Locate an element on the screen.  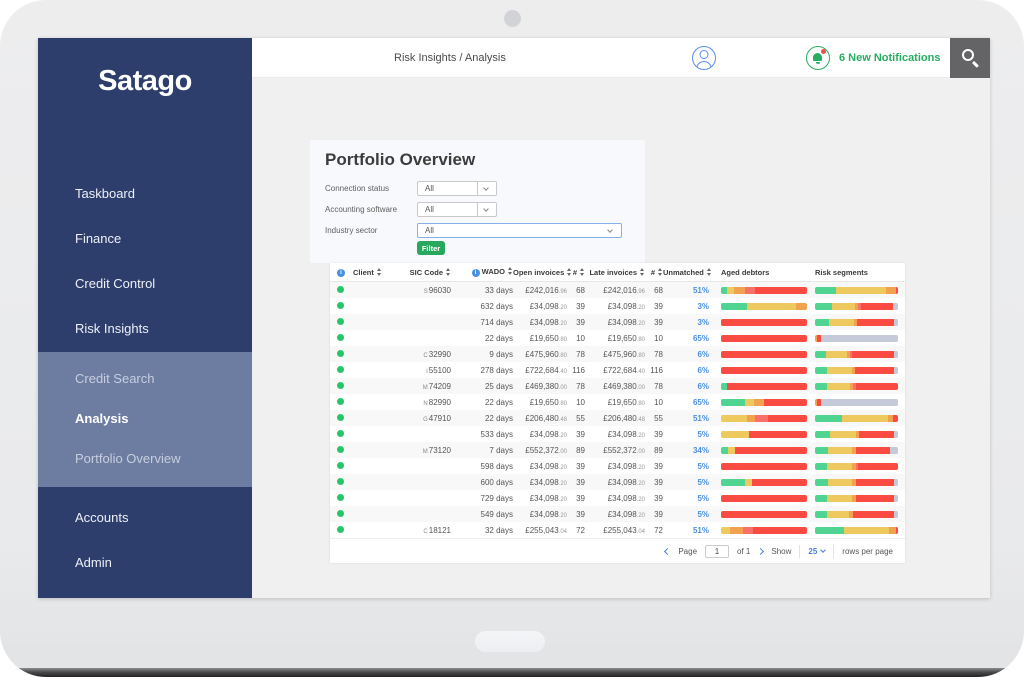
page-title: Portfolio Overview is located at coordinates (400, 159).